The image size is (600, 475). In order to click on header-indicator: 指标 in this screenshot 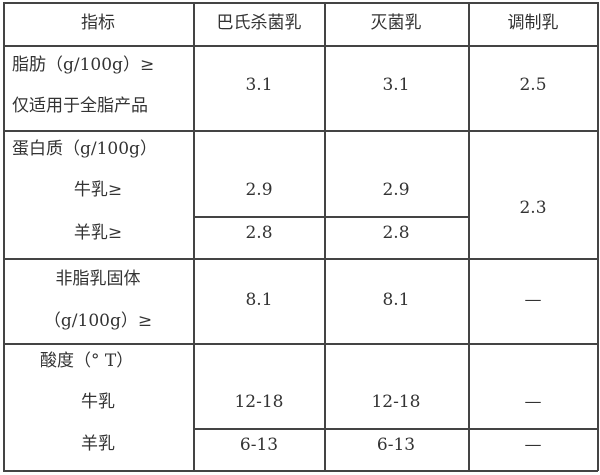, I will do `click(98, 23)`.